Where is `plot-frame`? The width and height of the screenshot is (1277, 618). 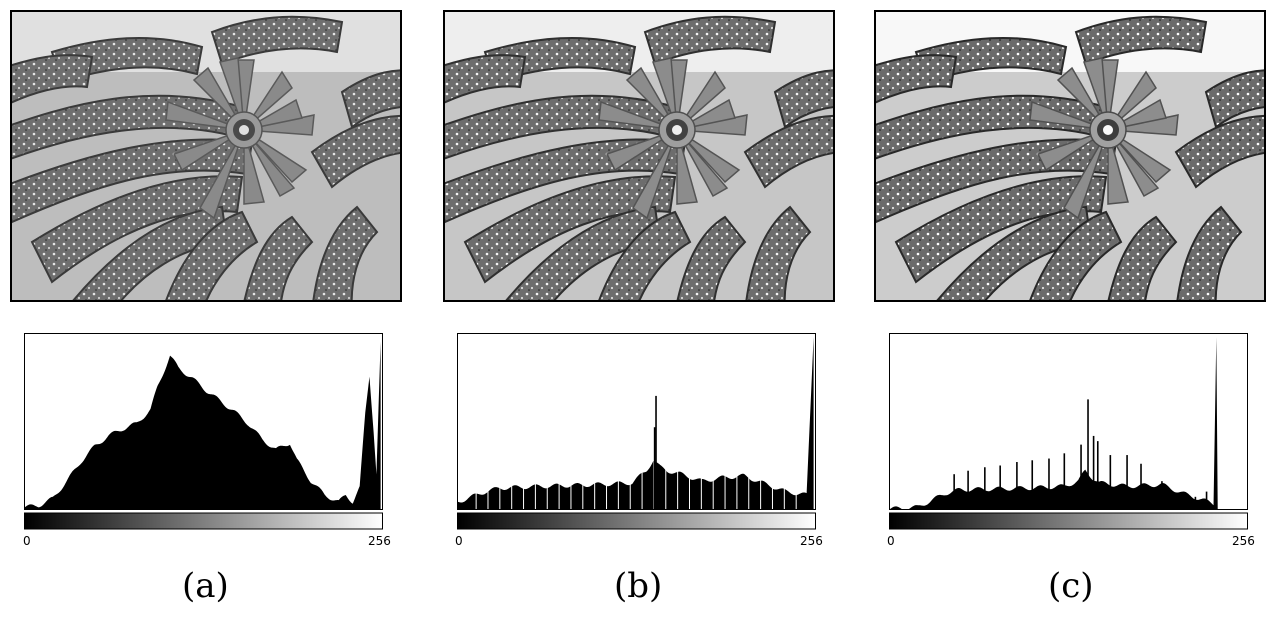 plot-frame is located at coordinates (1068, 421).